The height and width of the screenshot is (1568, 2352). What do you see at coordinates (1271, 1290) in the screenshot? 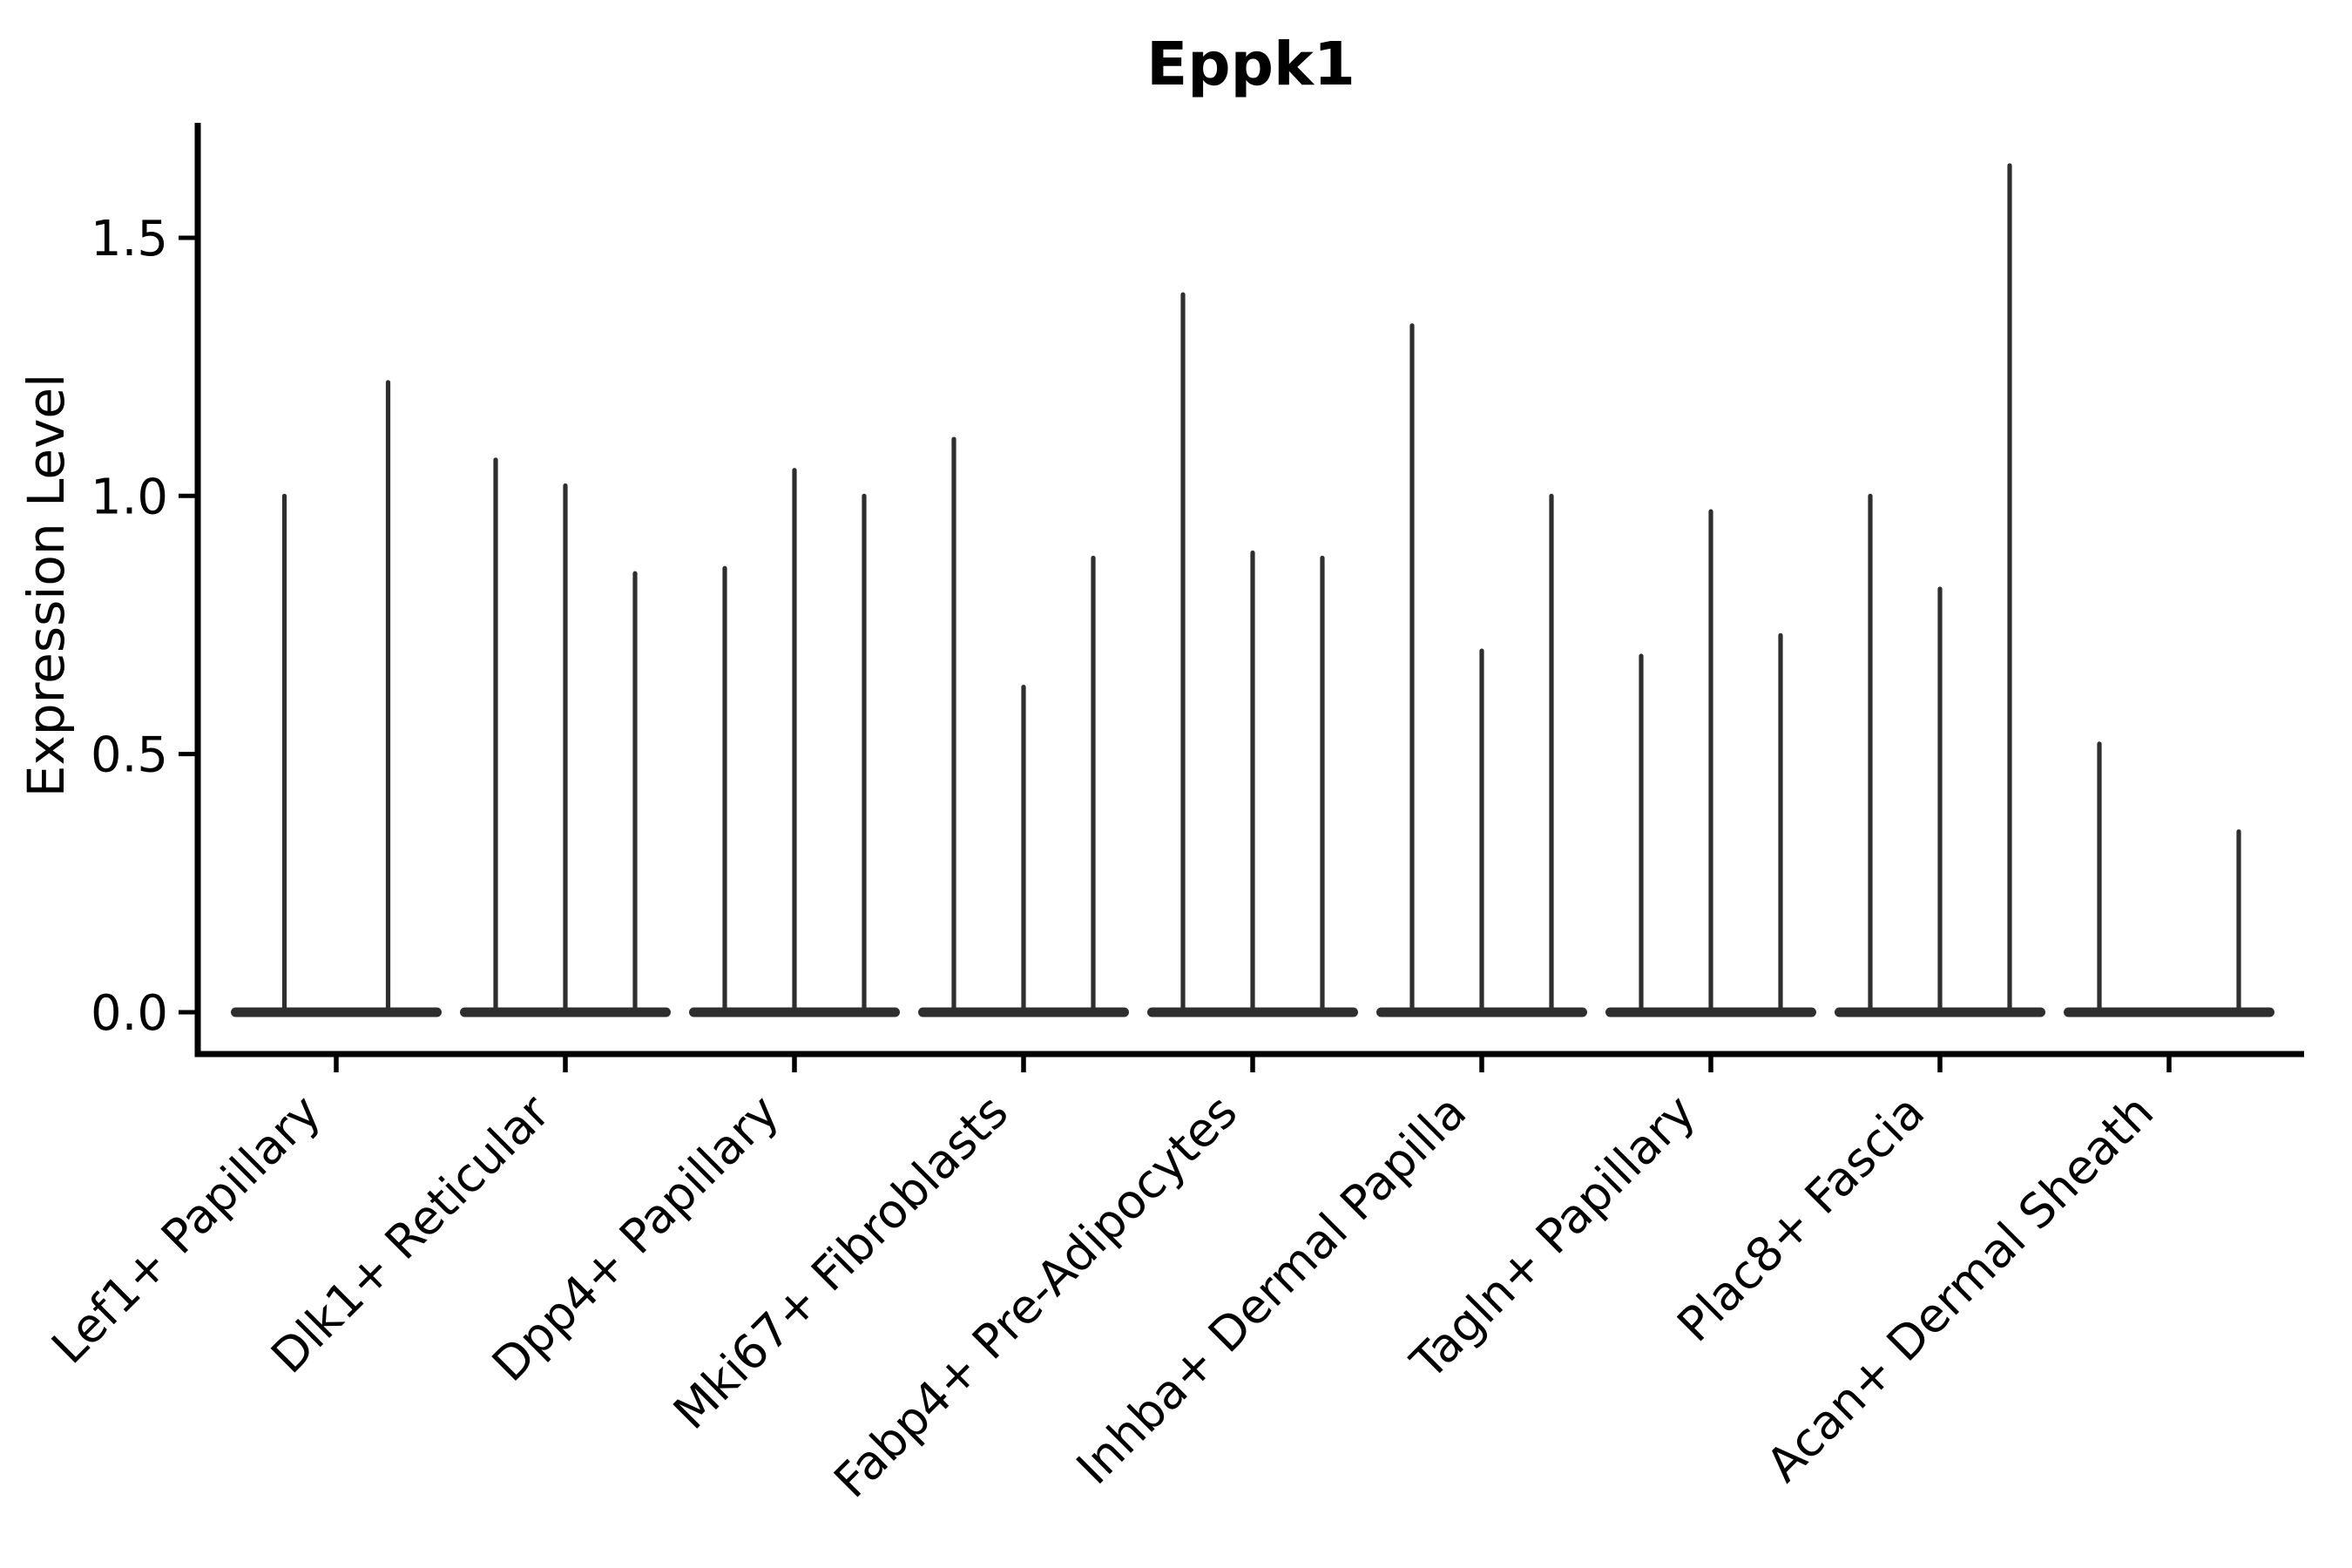
I see `x-tick-label: Inhba+ Dermal Papilla` at bounding box center [1271, 1290].